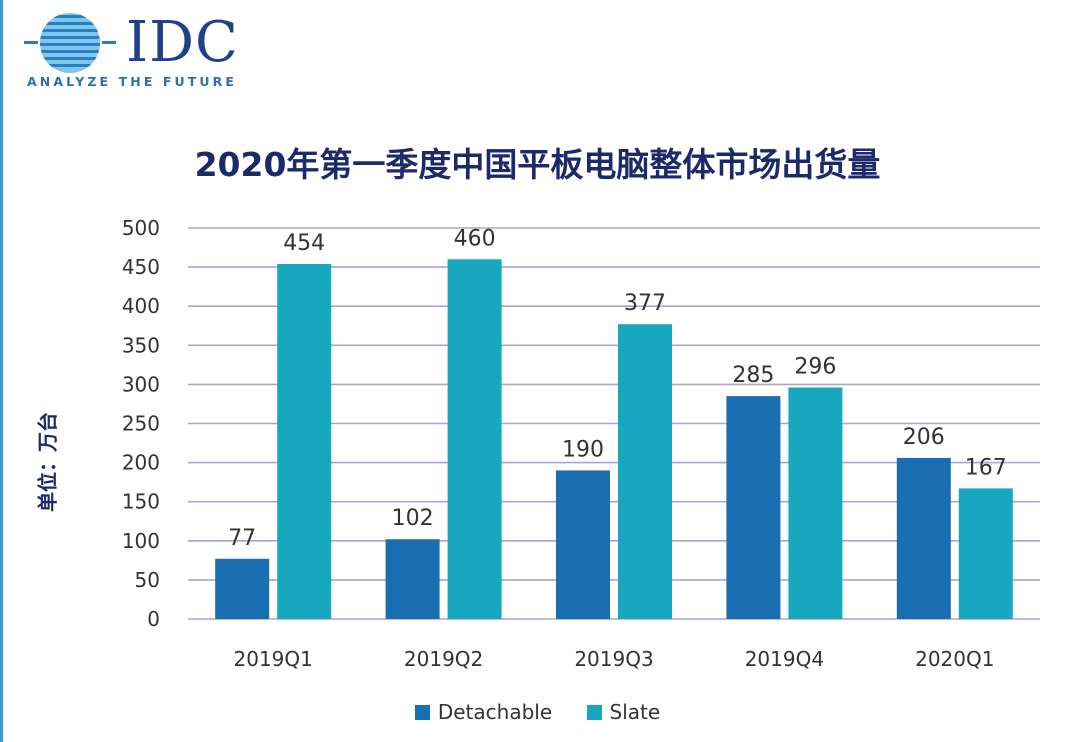 This screenshot has width=1075, height=742. What do you see at coordinates (583, 449) in the screenshot?
I see `data-label: 190` at bounding box center [583, 449].